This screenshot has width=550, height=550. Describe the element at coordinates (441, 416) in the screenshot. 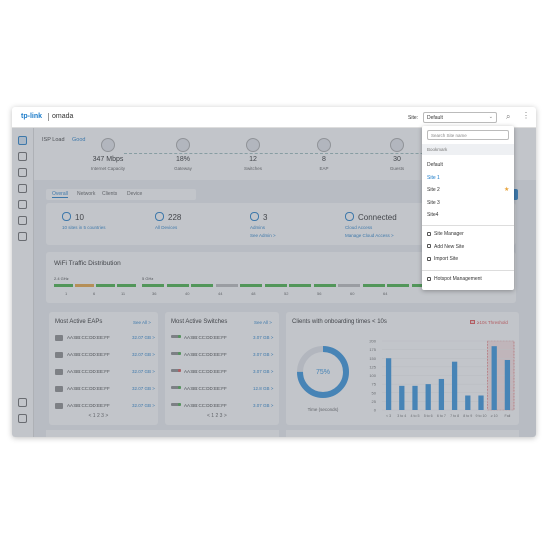

I see `x-tick-label: 6 to 7` at that location.